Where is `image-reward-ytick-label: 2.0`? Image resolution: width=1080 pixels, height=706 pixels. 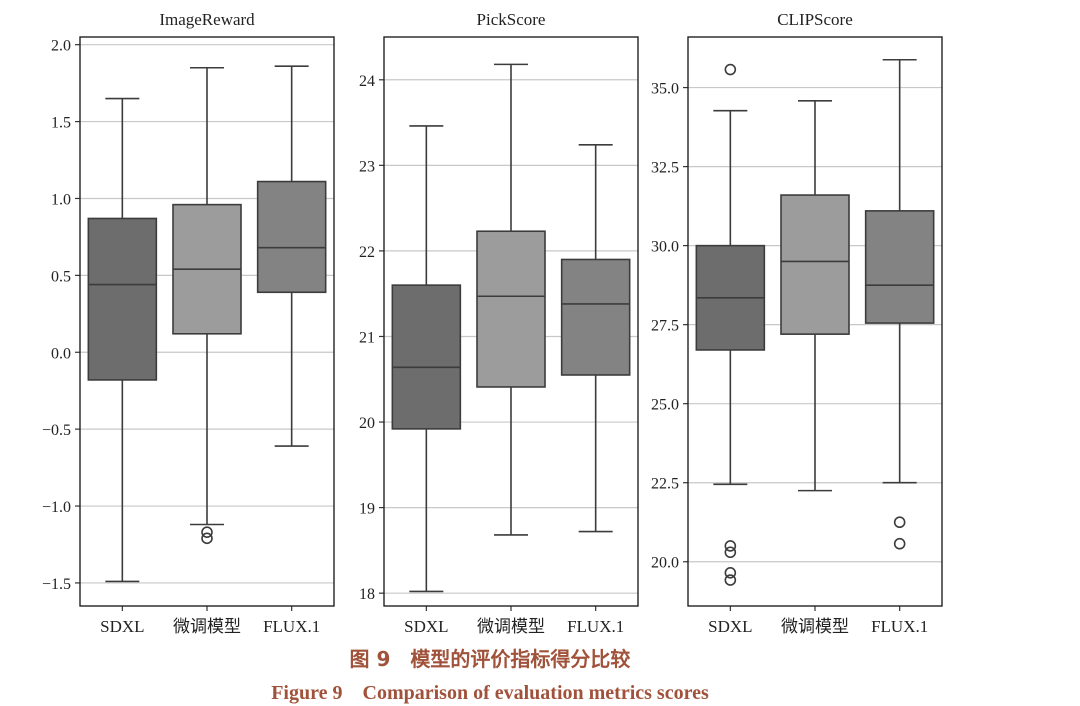
image-reward-ytick-label: 2.0 is located at coordinates (61, 46).